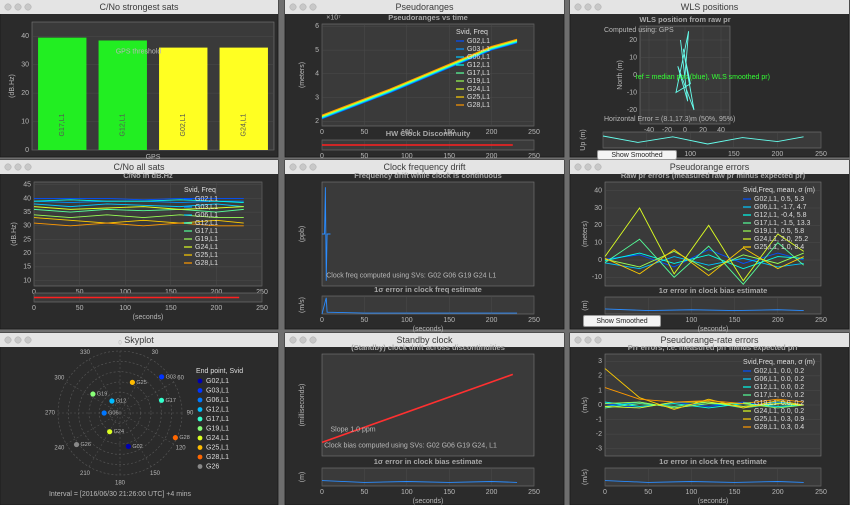  Describe the element at coordinates (598, 225) in the screenshot. I see `y-tick-label: 20` at that location.